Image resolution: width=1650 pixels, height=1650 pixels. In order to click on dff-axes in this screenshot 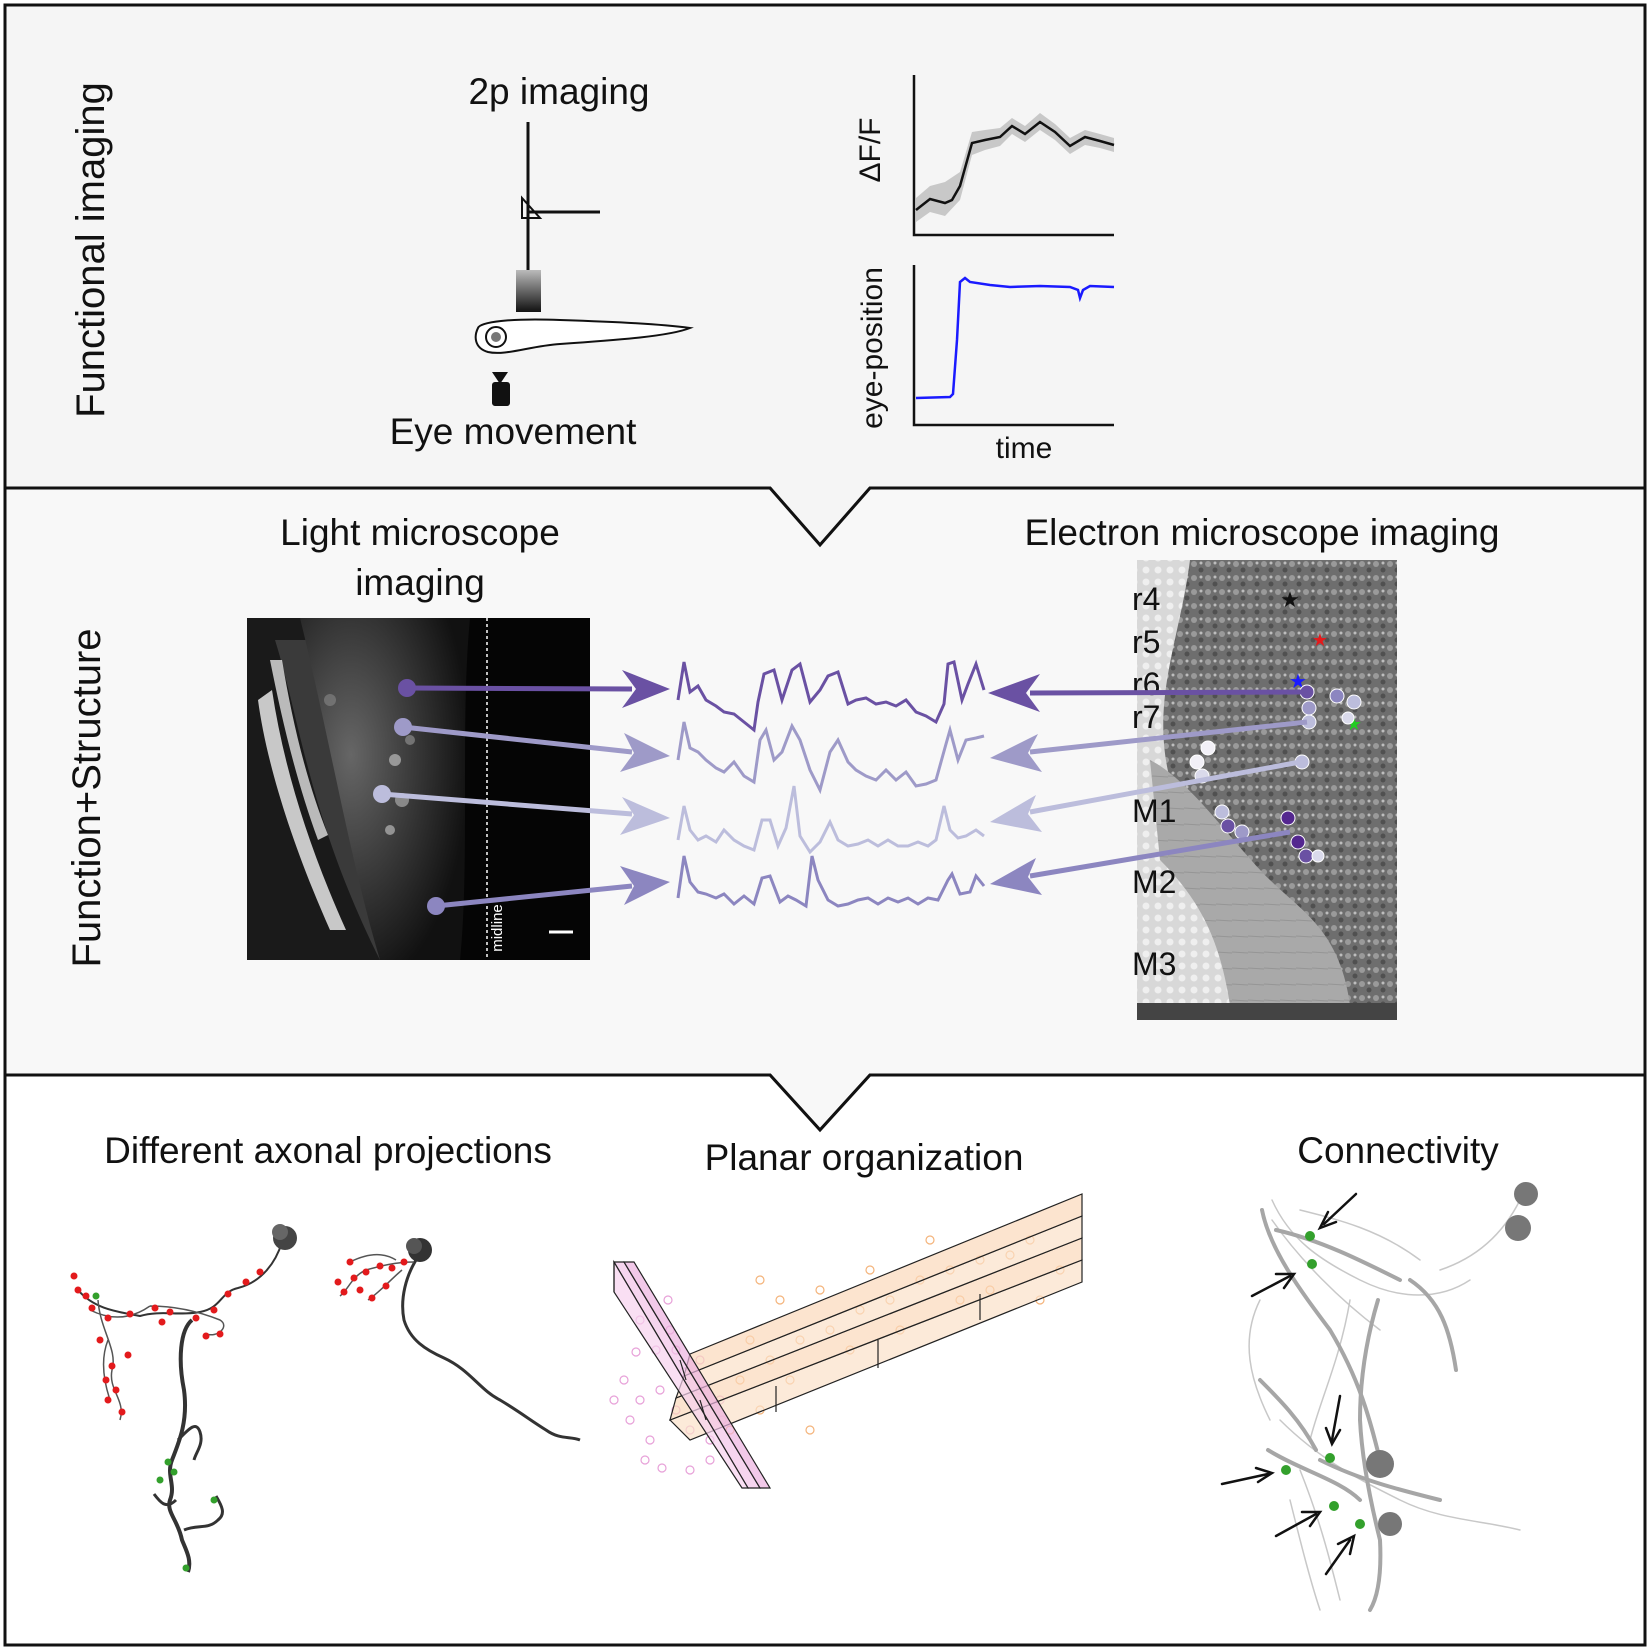, I will do `click(1013, 156)`.